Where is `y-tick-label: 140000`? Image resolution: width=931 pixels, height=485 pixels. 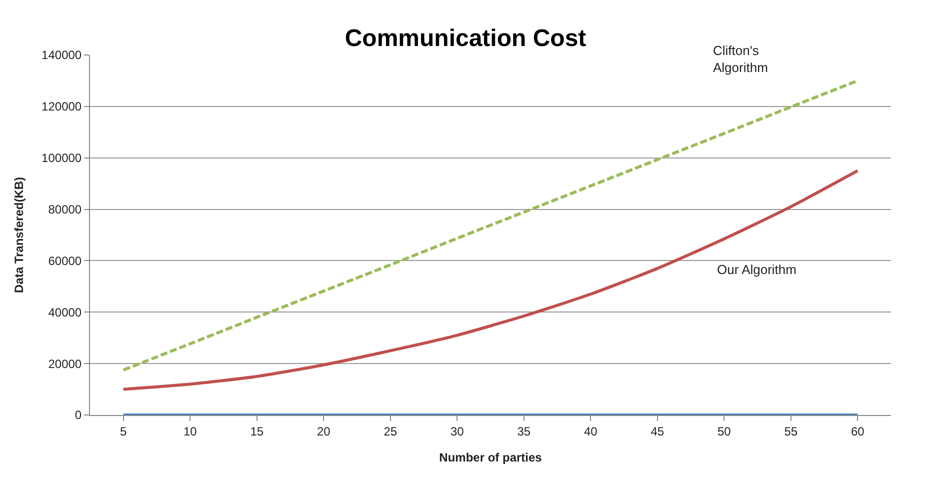
y-tick-label: 140000 is located at coordinates (62, 55).